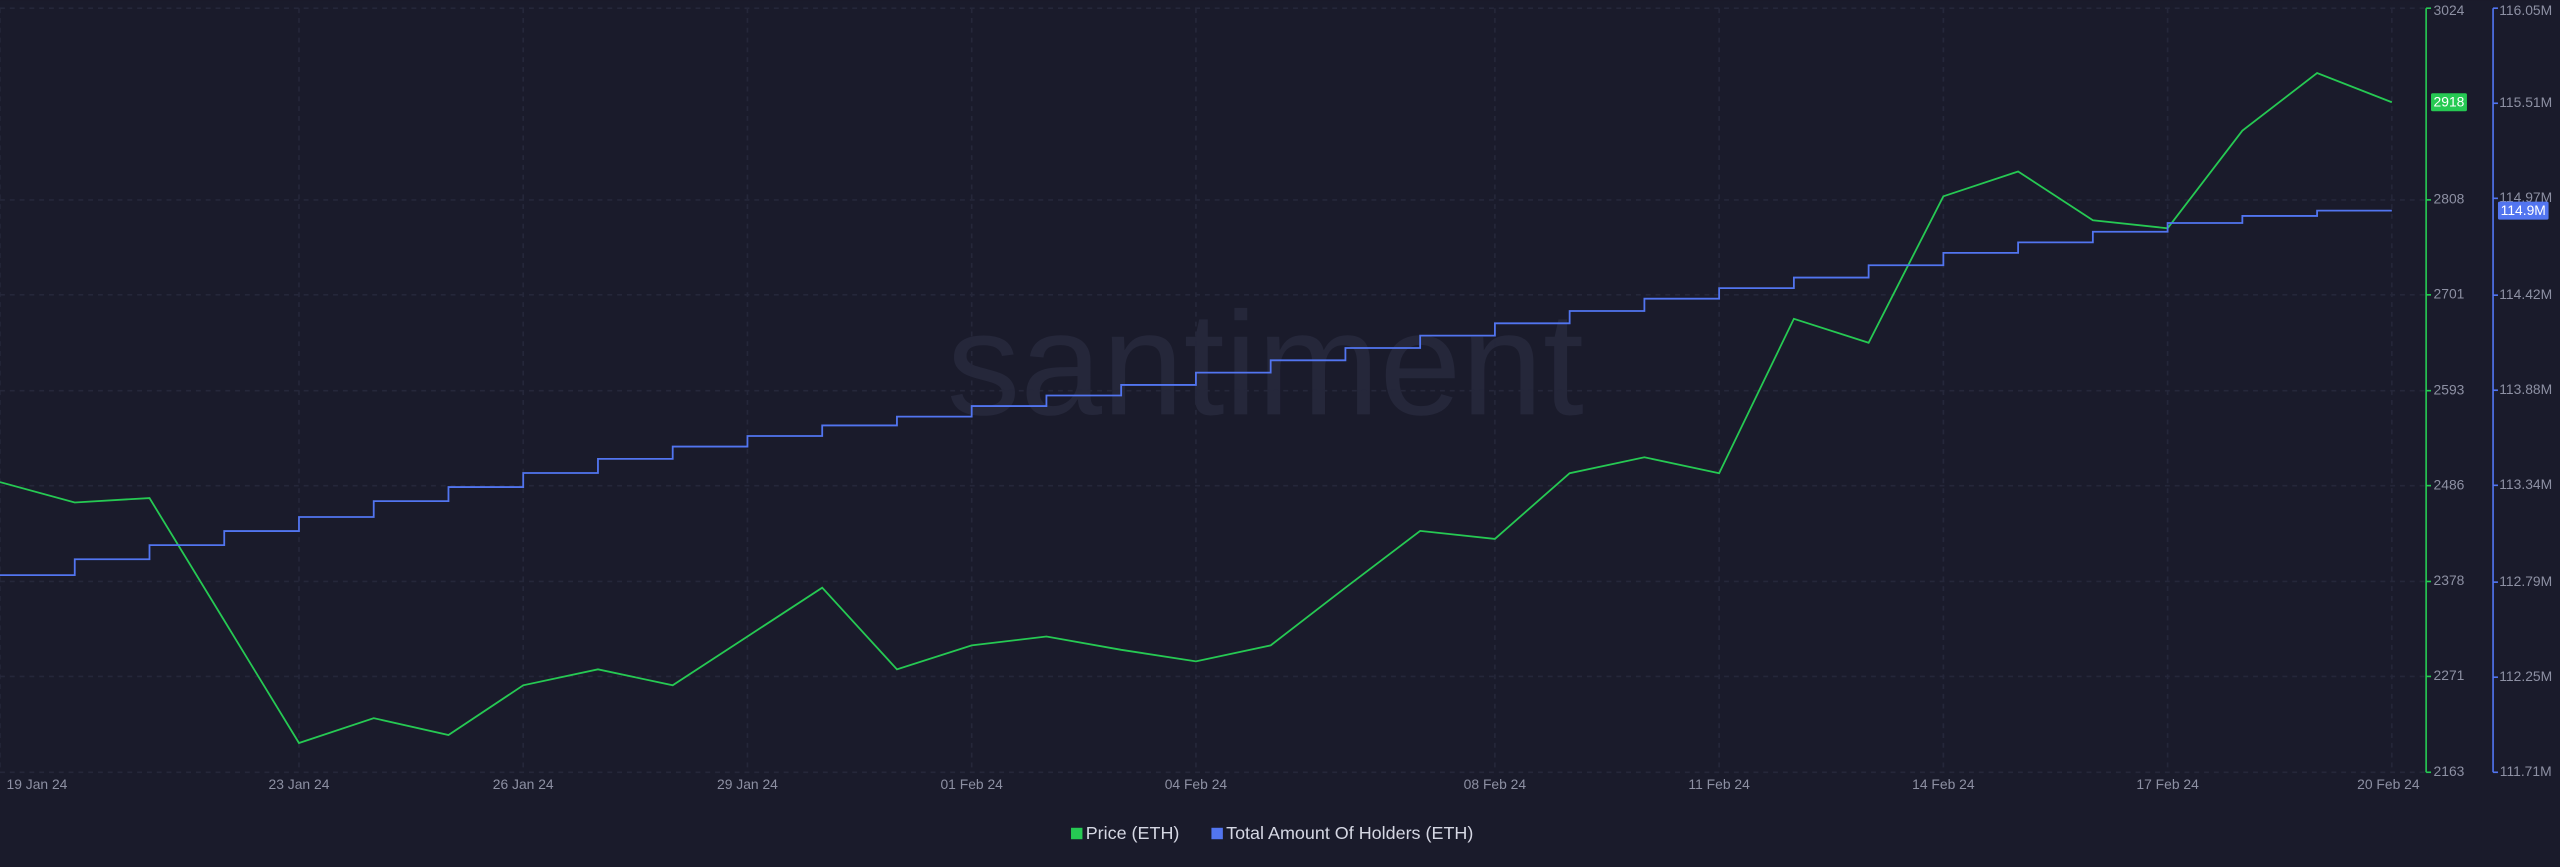  I want to click on x-tick-label: 08 Feb 24, so click(1495, 784).